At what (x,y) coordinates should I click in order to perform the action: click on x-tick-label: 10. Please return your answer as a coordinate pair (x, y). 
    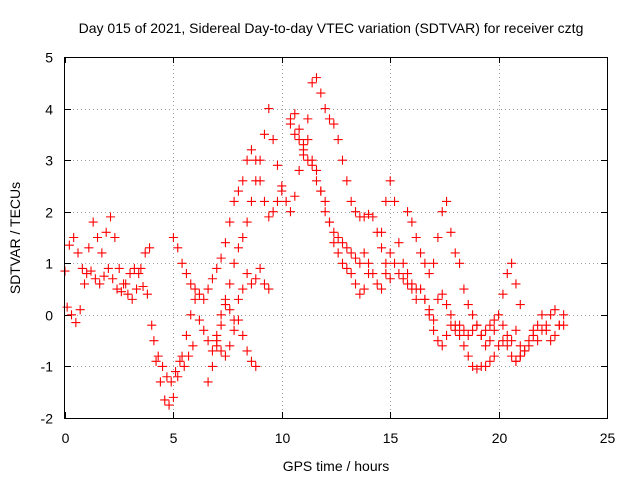
    Looking at the image, I should click on (283, 438).